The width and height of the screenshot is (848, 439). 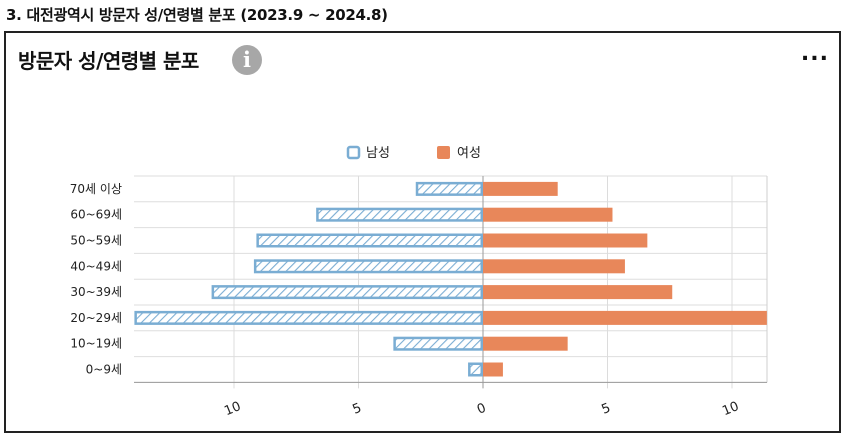 I want to click on legend-label-male: 남성, so click(x=378, y=153).